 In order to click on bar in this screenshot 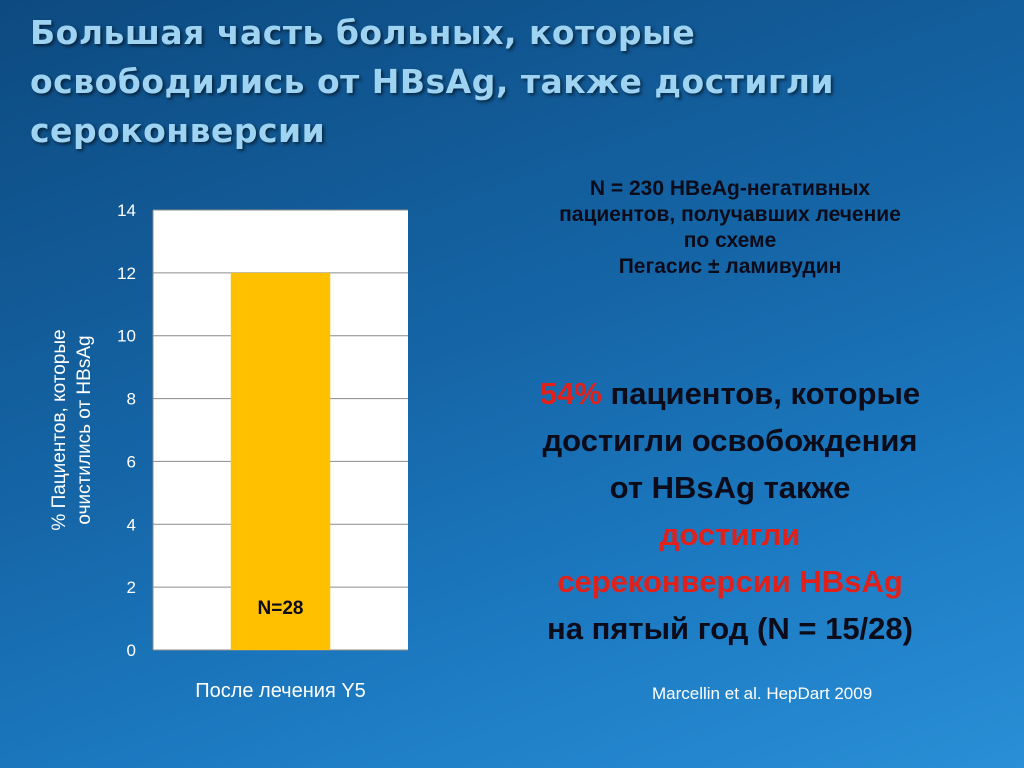, I will do `click(280, 461)`.